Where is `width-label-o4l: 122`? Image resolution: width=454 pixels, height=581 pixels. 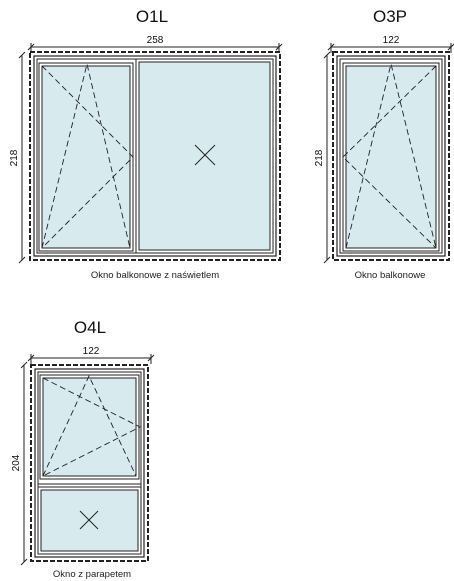
width-label-o4l: 122 is located at coordinates (91, 351).